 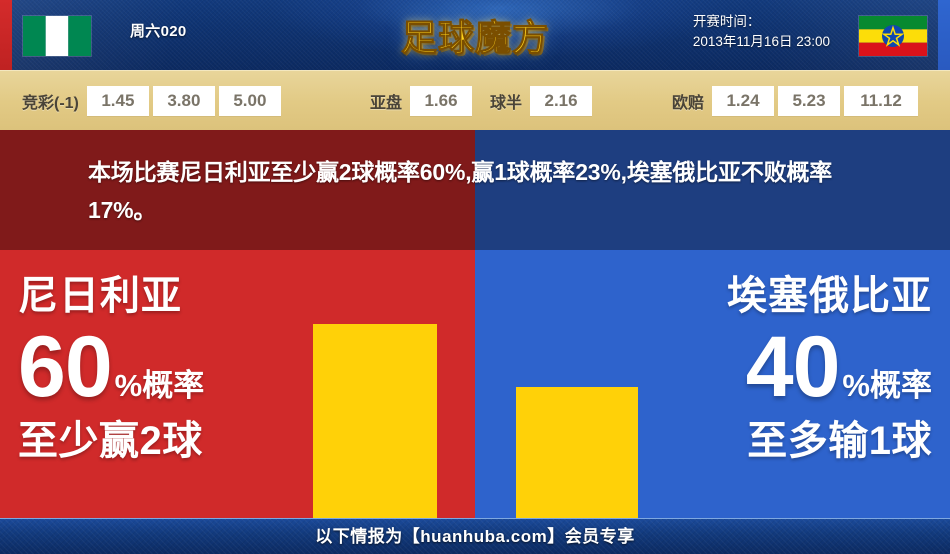 I want to click on home-probability-line: 60 %概率, so click(x=163, y=367).